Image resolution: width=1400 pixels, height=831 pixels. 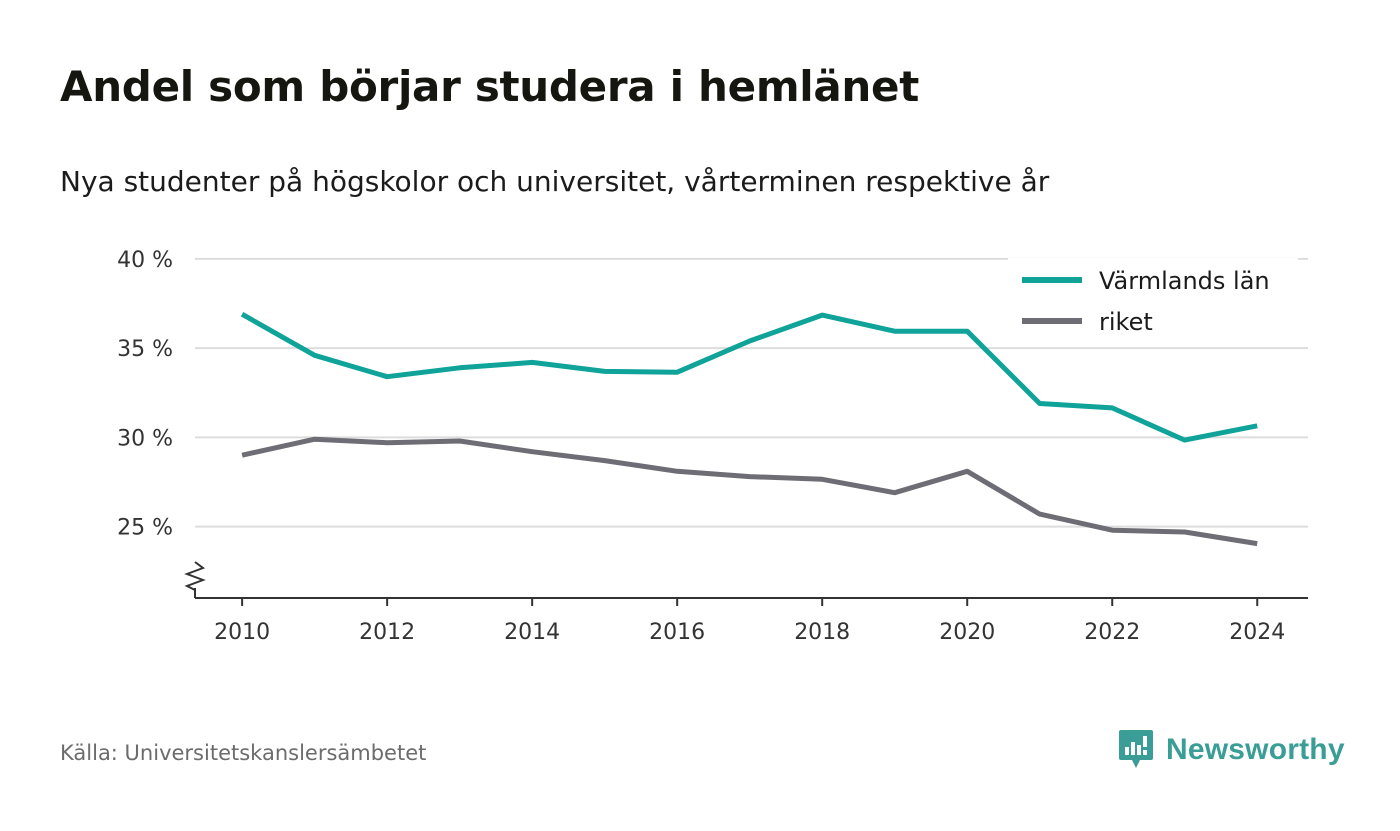 I want to click on legend: Värmlands län riket, so click(x=1153, y=300).